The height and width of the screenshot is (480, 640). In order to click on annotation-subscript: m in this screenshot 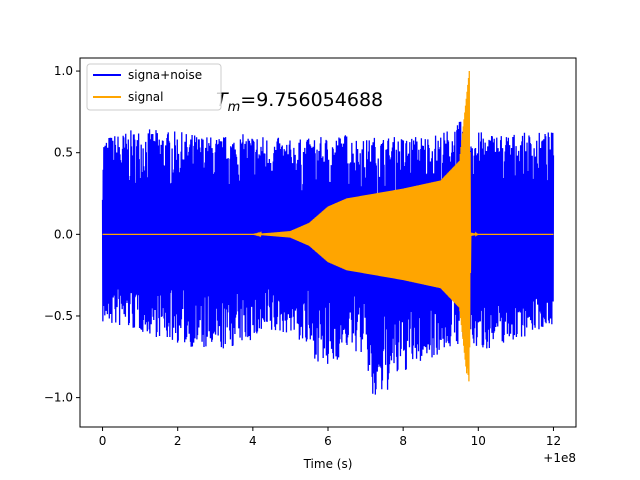, I will do `click(234, 107)`.